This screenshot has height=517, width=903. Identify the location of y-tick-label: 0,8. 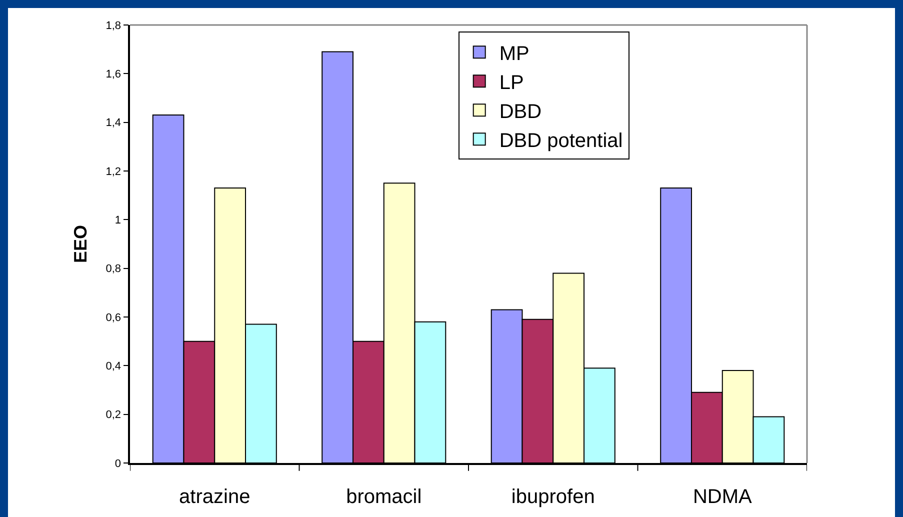
(114, 269).